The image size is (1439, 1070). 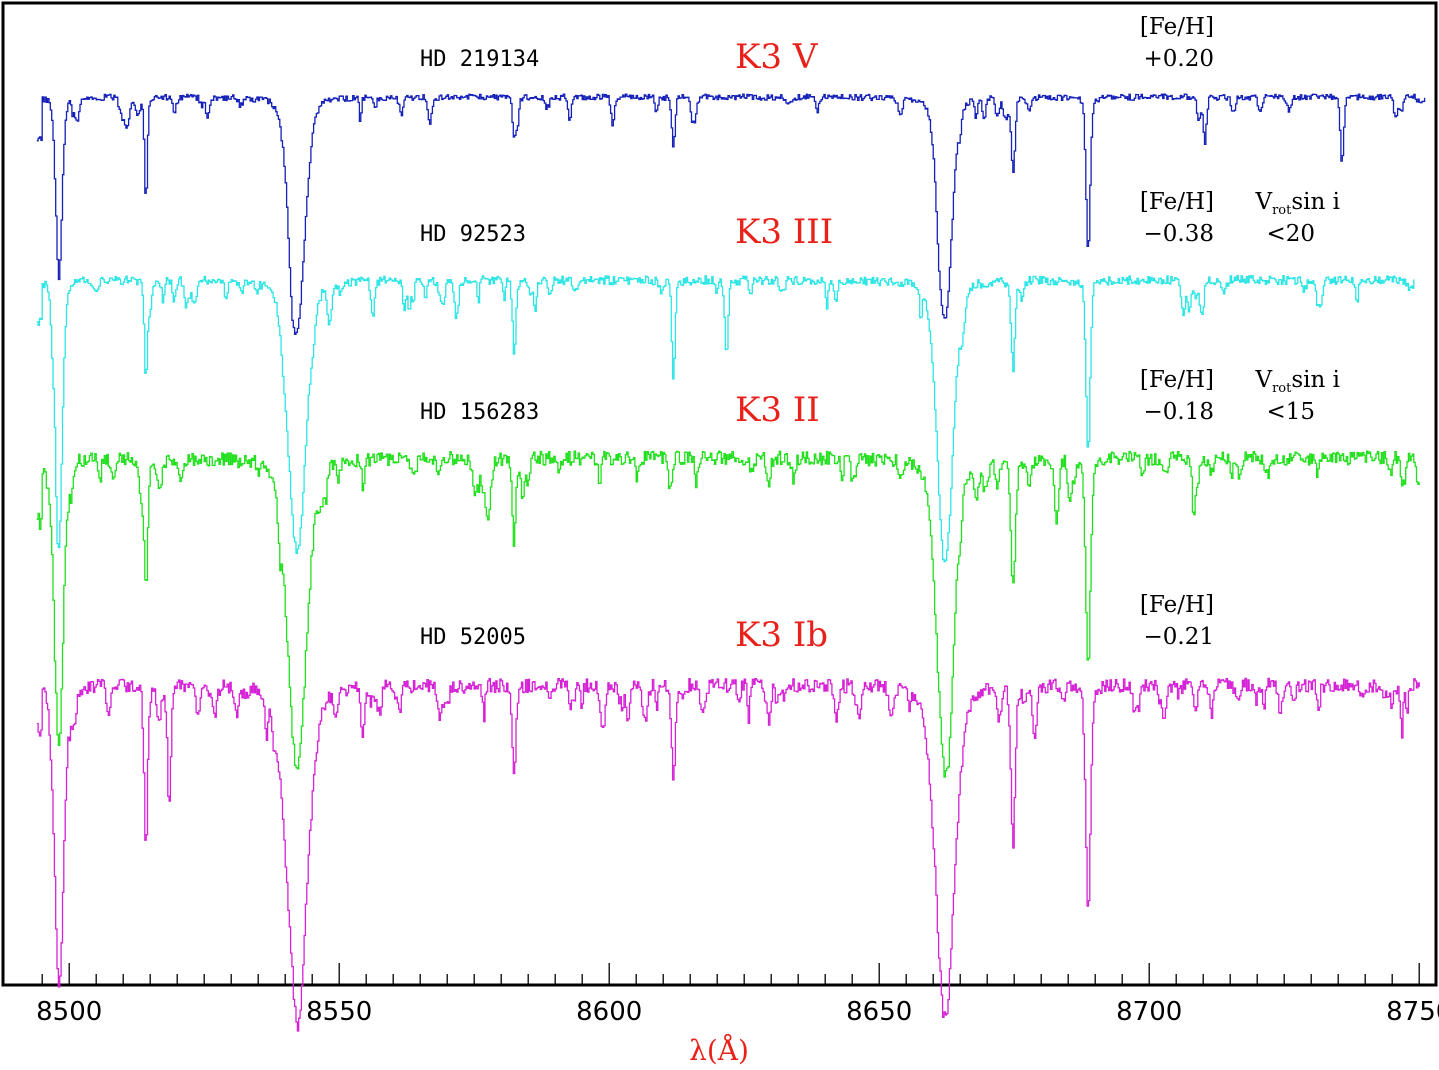 I want to click on spectral-type-2: K3 III, so click(x=784, y=232).